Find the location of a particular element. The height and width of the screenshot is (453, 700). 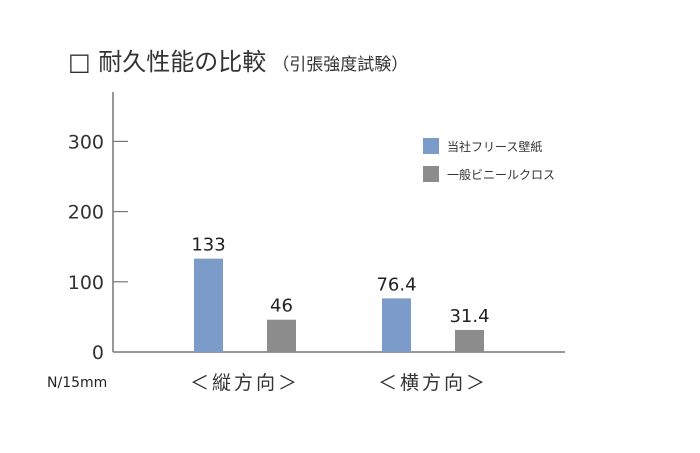

x-category-label: ＜横方向＞ is located at coordinates (433, 383).